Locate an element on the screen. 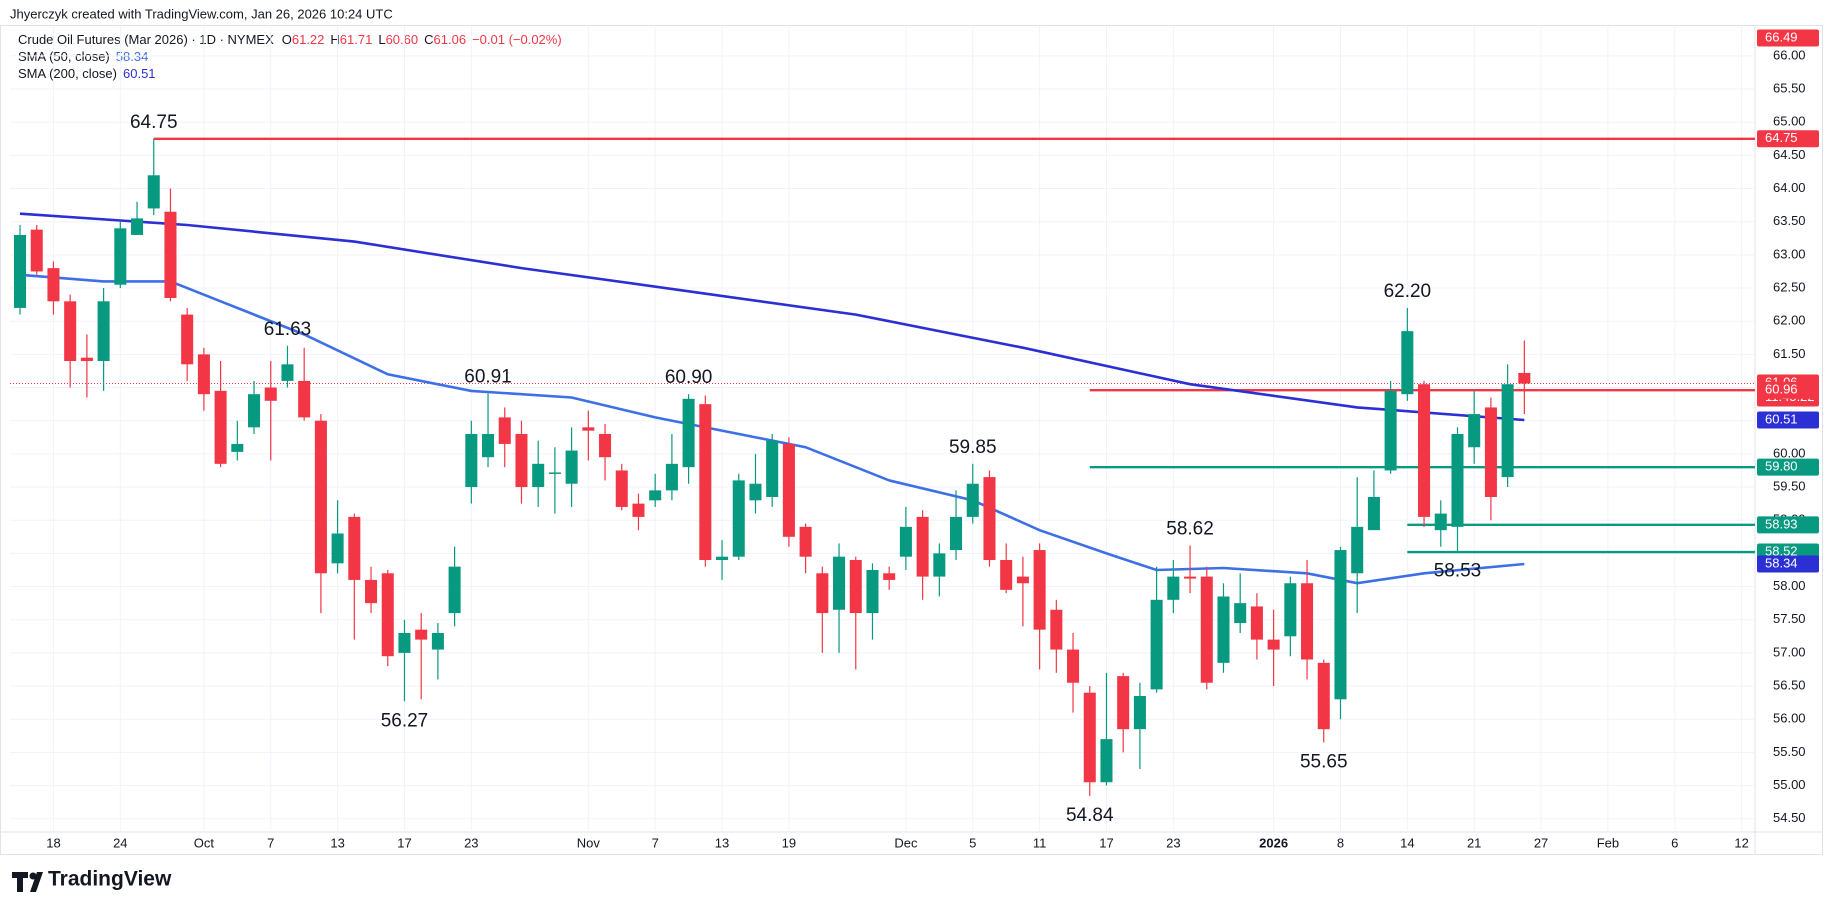 The height and width of the screenshot is (909, 1835). price-tag-label: 58.93 is located at coordinates (1781, 523).